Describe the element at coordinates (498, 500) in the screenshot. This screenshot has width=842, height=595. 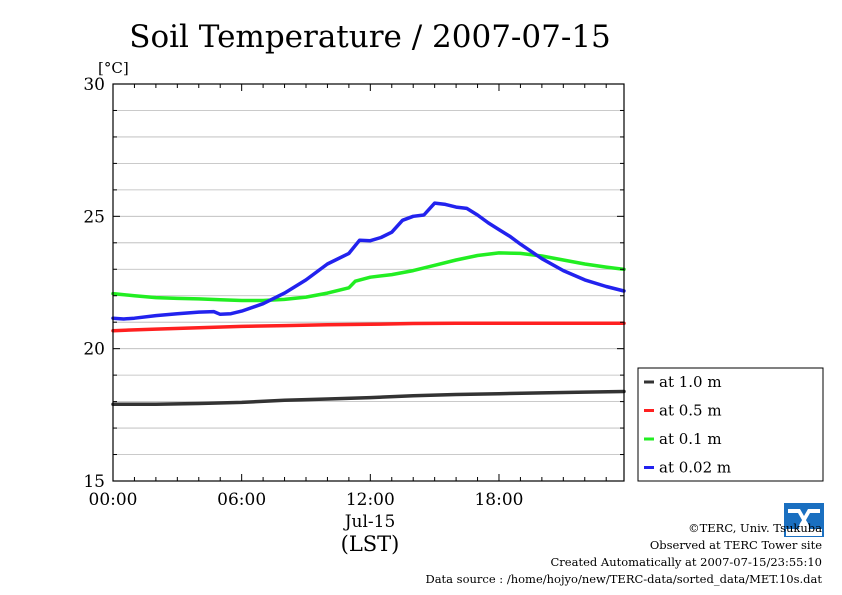
I see `x-tick-label: 18:00` at that location.